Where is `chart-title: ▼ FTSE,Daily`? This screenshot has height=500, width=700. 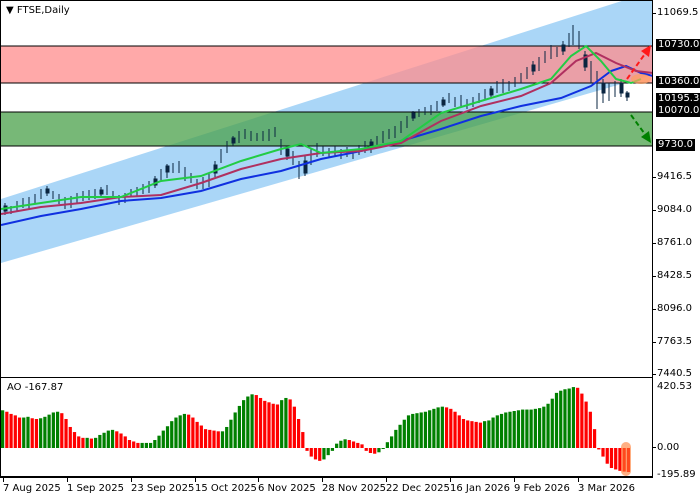
chart-title: ▼ FTSE,Daily is located at coordinates (38, 10).